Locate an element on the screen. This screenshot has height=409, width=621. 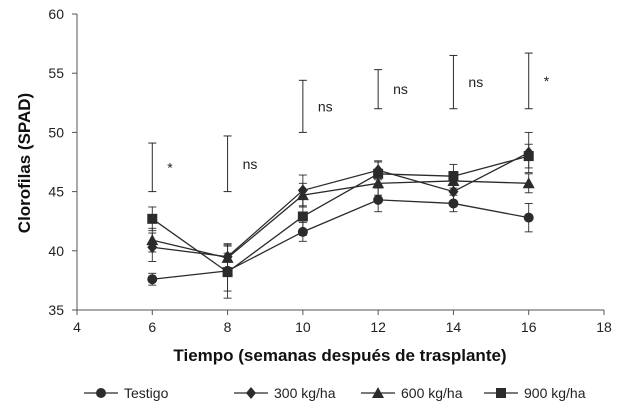
data-point-diamond is located at coordinates (453, 191).